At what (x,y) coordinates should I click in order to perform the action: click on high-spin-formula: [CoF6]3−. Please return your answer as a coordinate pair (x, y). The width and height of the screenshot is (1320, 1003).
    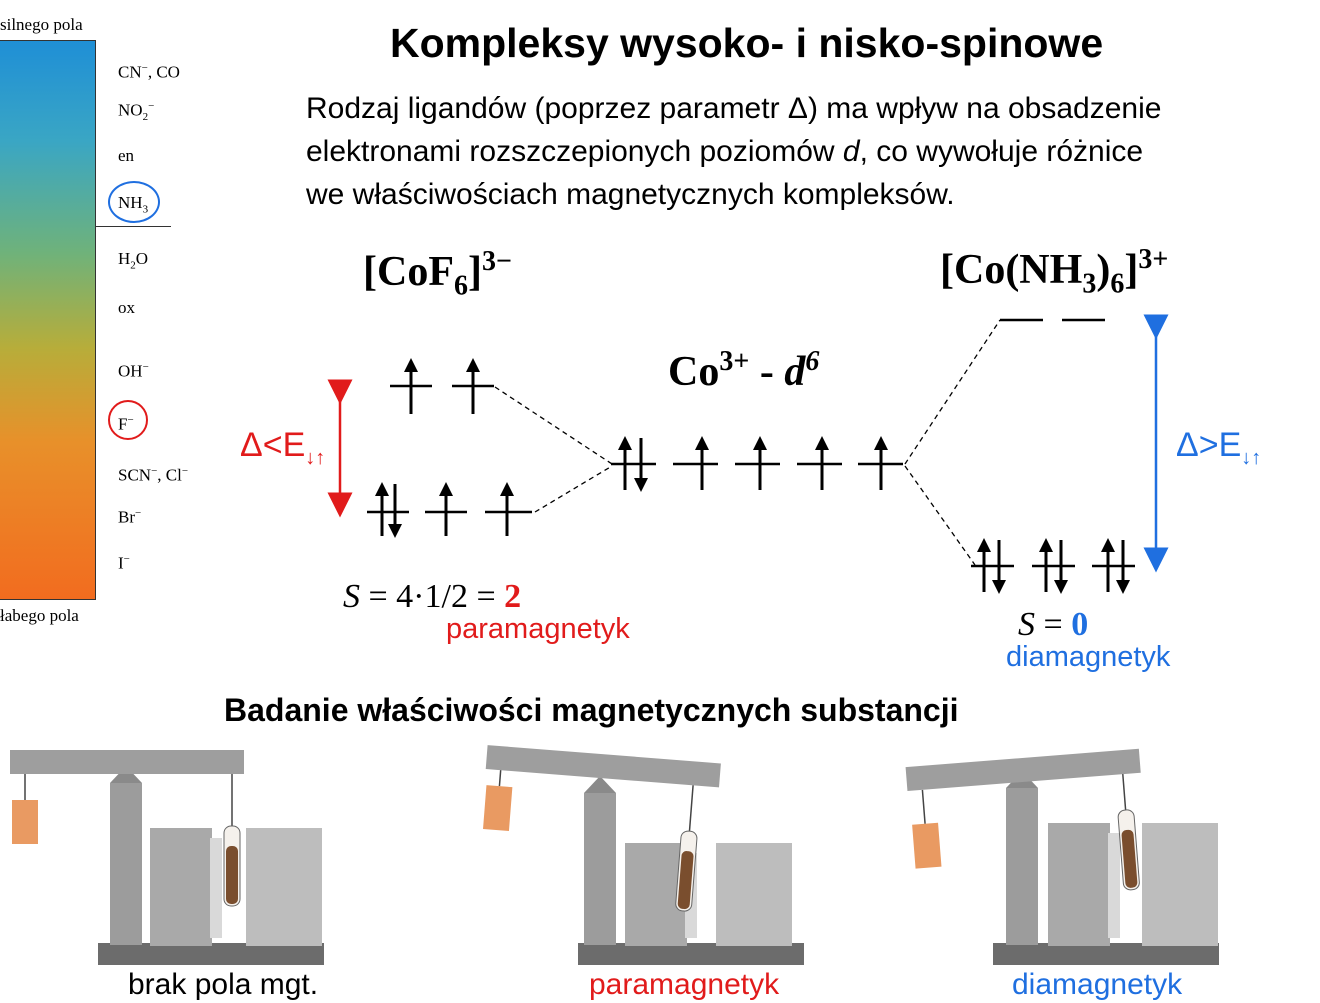
    Looking at the image, I should click on (437, 274).